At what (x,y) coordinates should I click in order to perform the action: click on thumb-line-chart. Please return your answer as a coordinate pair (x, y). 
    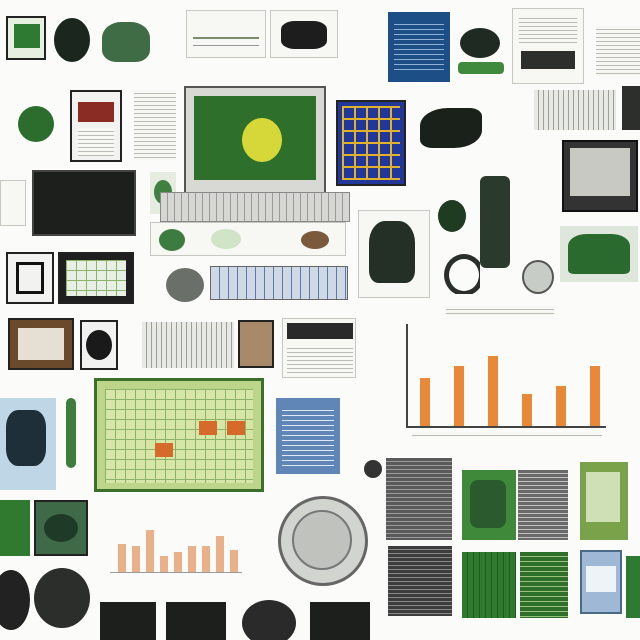
    Looking at the image, I should click on (575, 110).